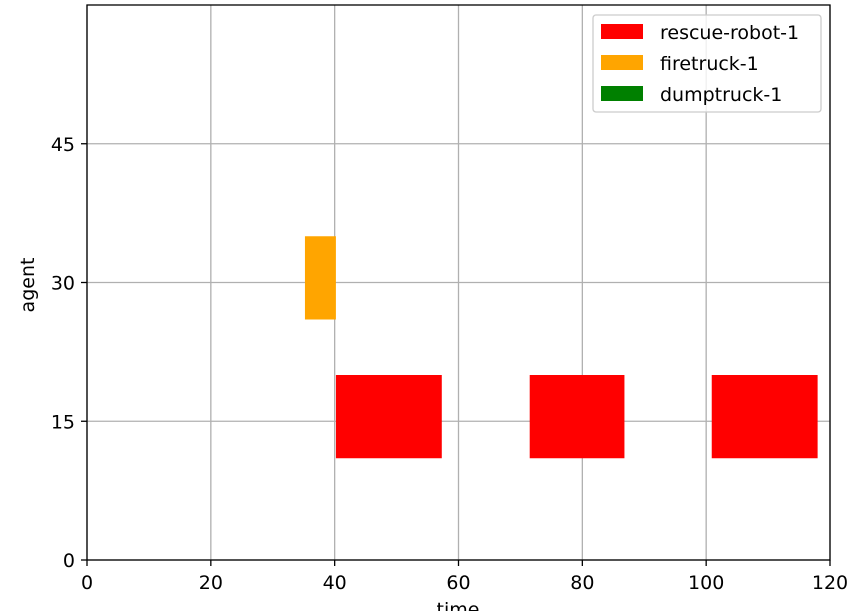  I want to click on x-tick-label: 40, so click(335, 583).